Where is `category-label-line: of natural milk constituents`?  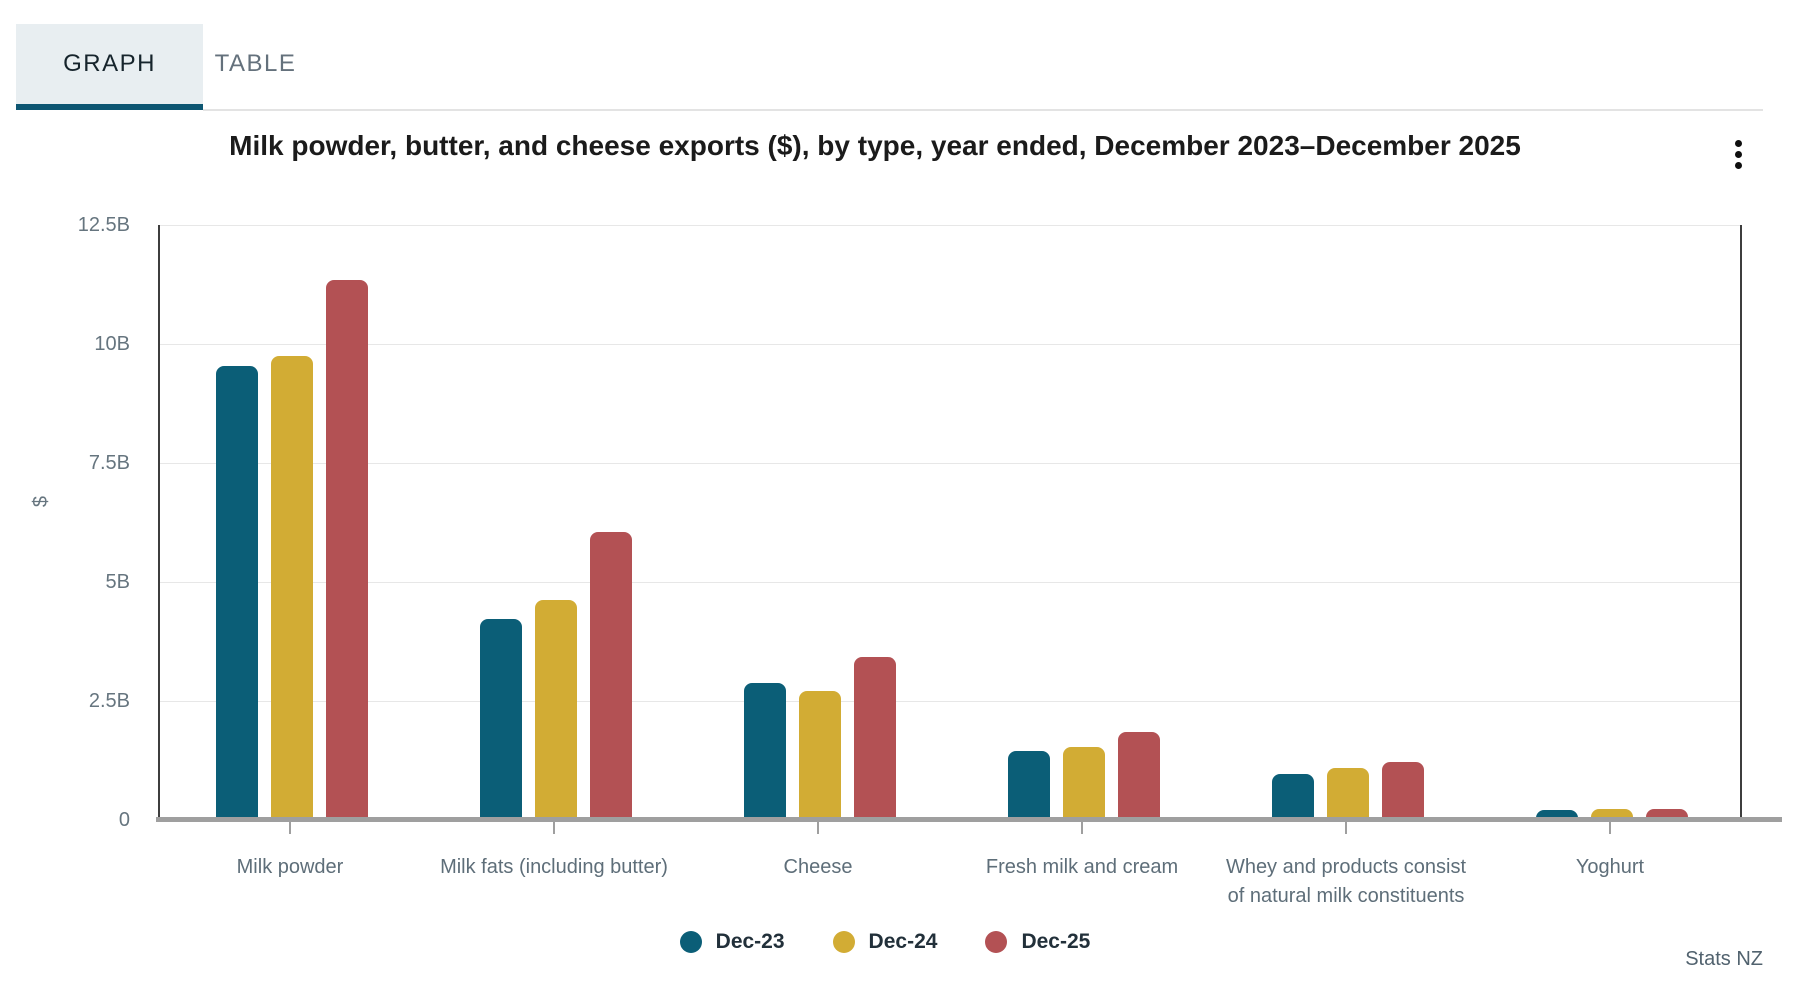 category-label-line: of natural milk constituents is located at coordinates (1346, 896).